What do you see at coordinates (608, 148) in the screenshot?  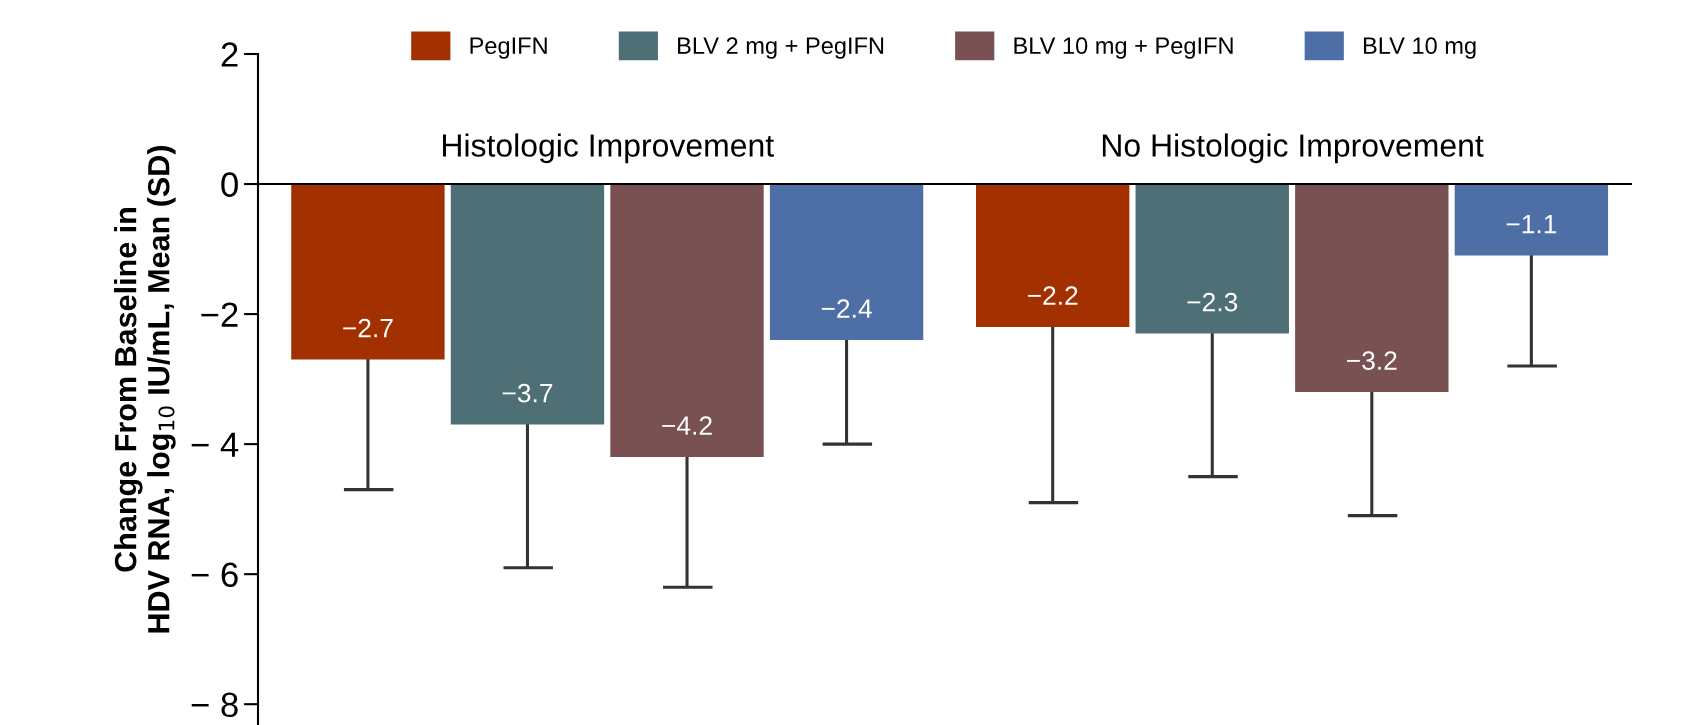 I see `x-tick-label: Histologic Improvement` at bounding box center [608, 148].